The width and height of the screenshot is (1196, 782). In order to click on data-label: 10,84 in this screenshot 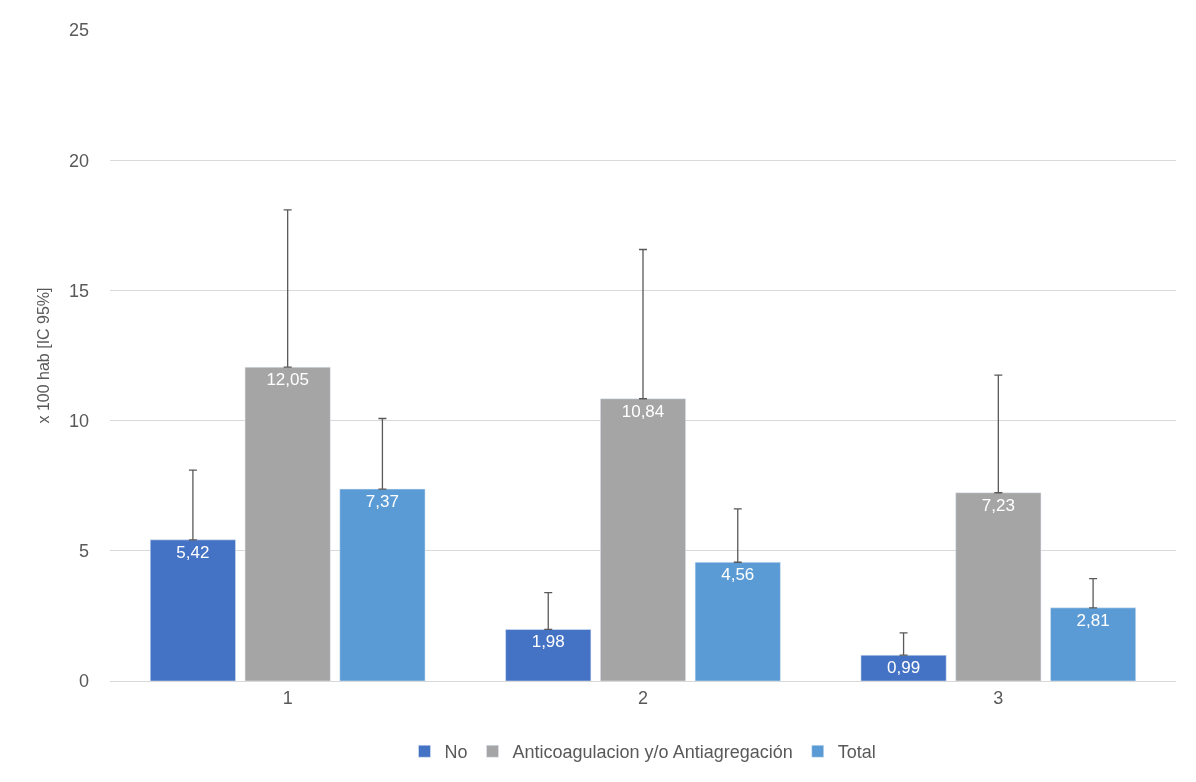, I will do `click(643, 411)`.